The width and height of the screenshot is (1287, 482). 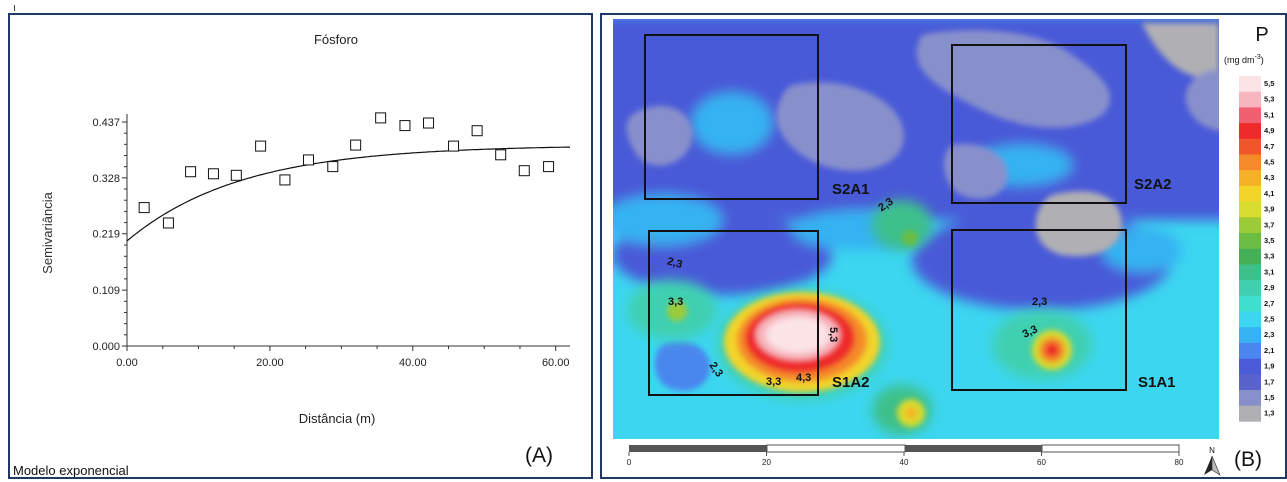 I want to click on legend-level-label: 3,5, so click(x=1269, y=240).